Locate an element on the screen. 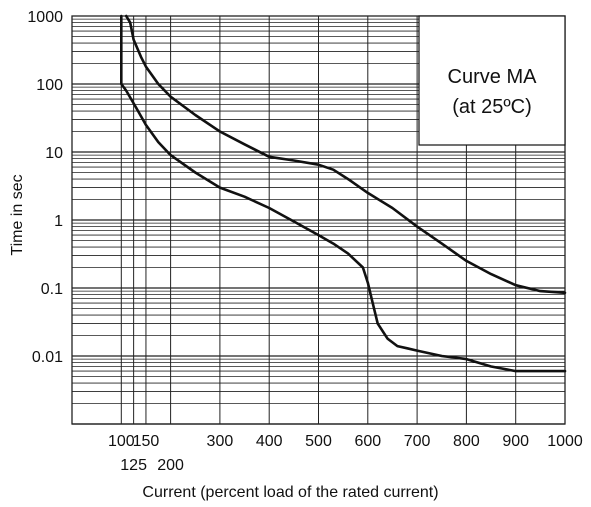 Image resolution: width=591 pixels, height=507 pixels. x-tick-label: 1000 is located at coordinates (565, 441).